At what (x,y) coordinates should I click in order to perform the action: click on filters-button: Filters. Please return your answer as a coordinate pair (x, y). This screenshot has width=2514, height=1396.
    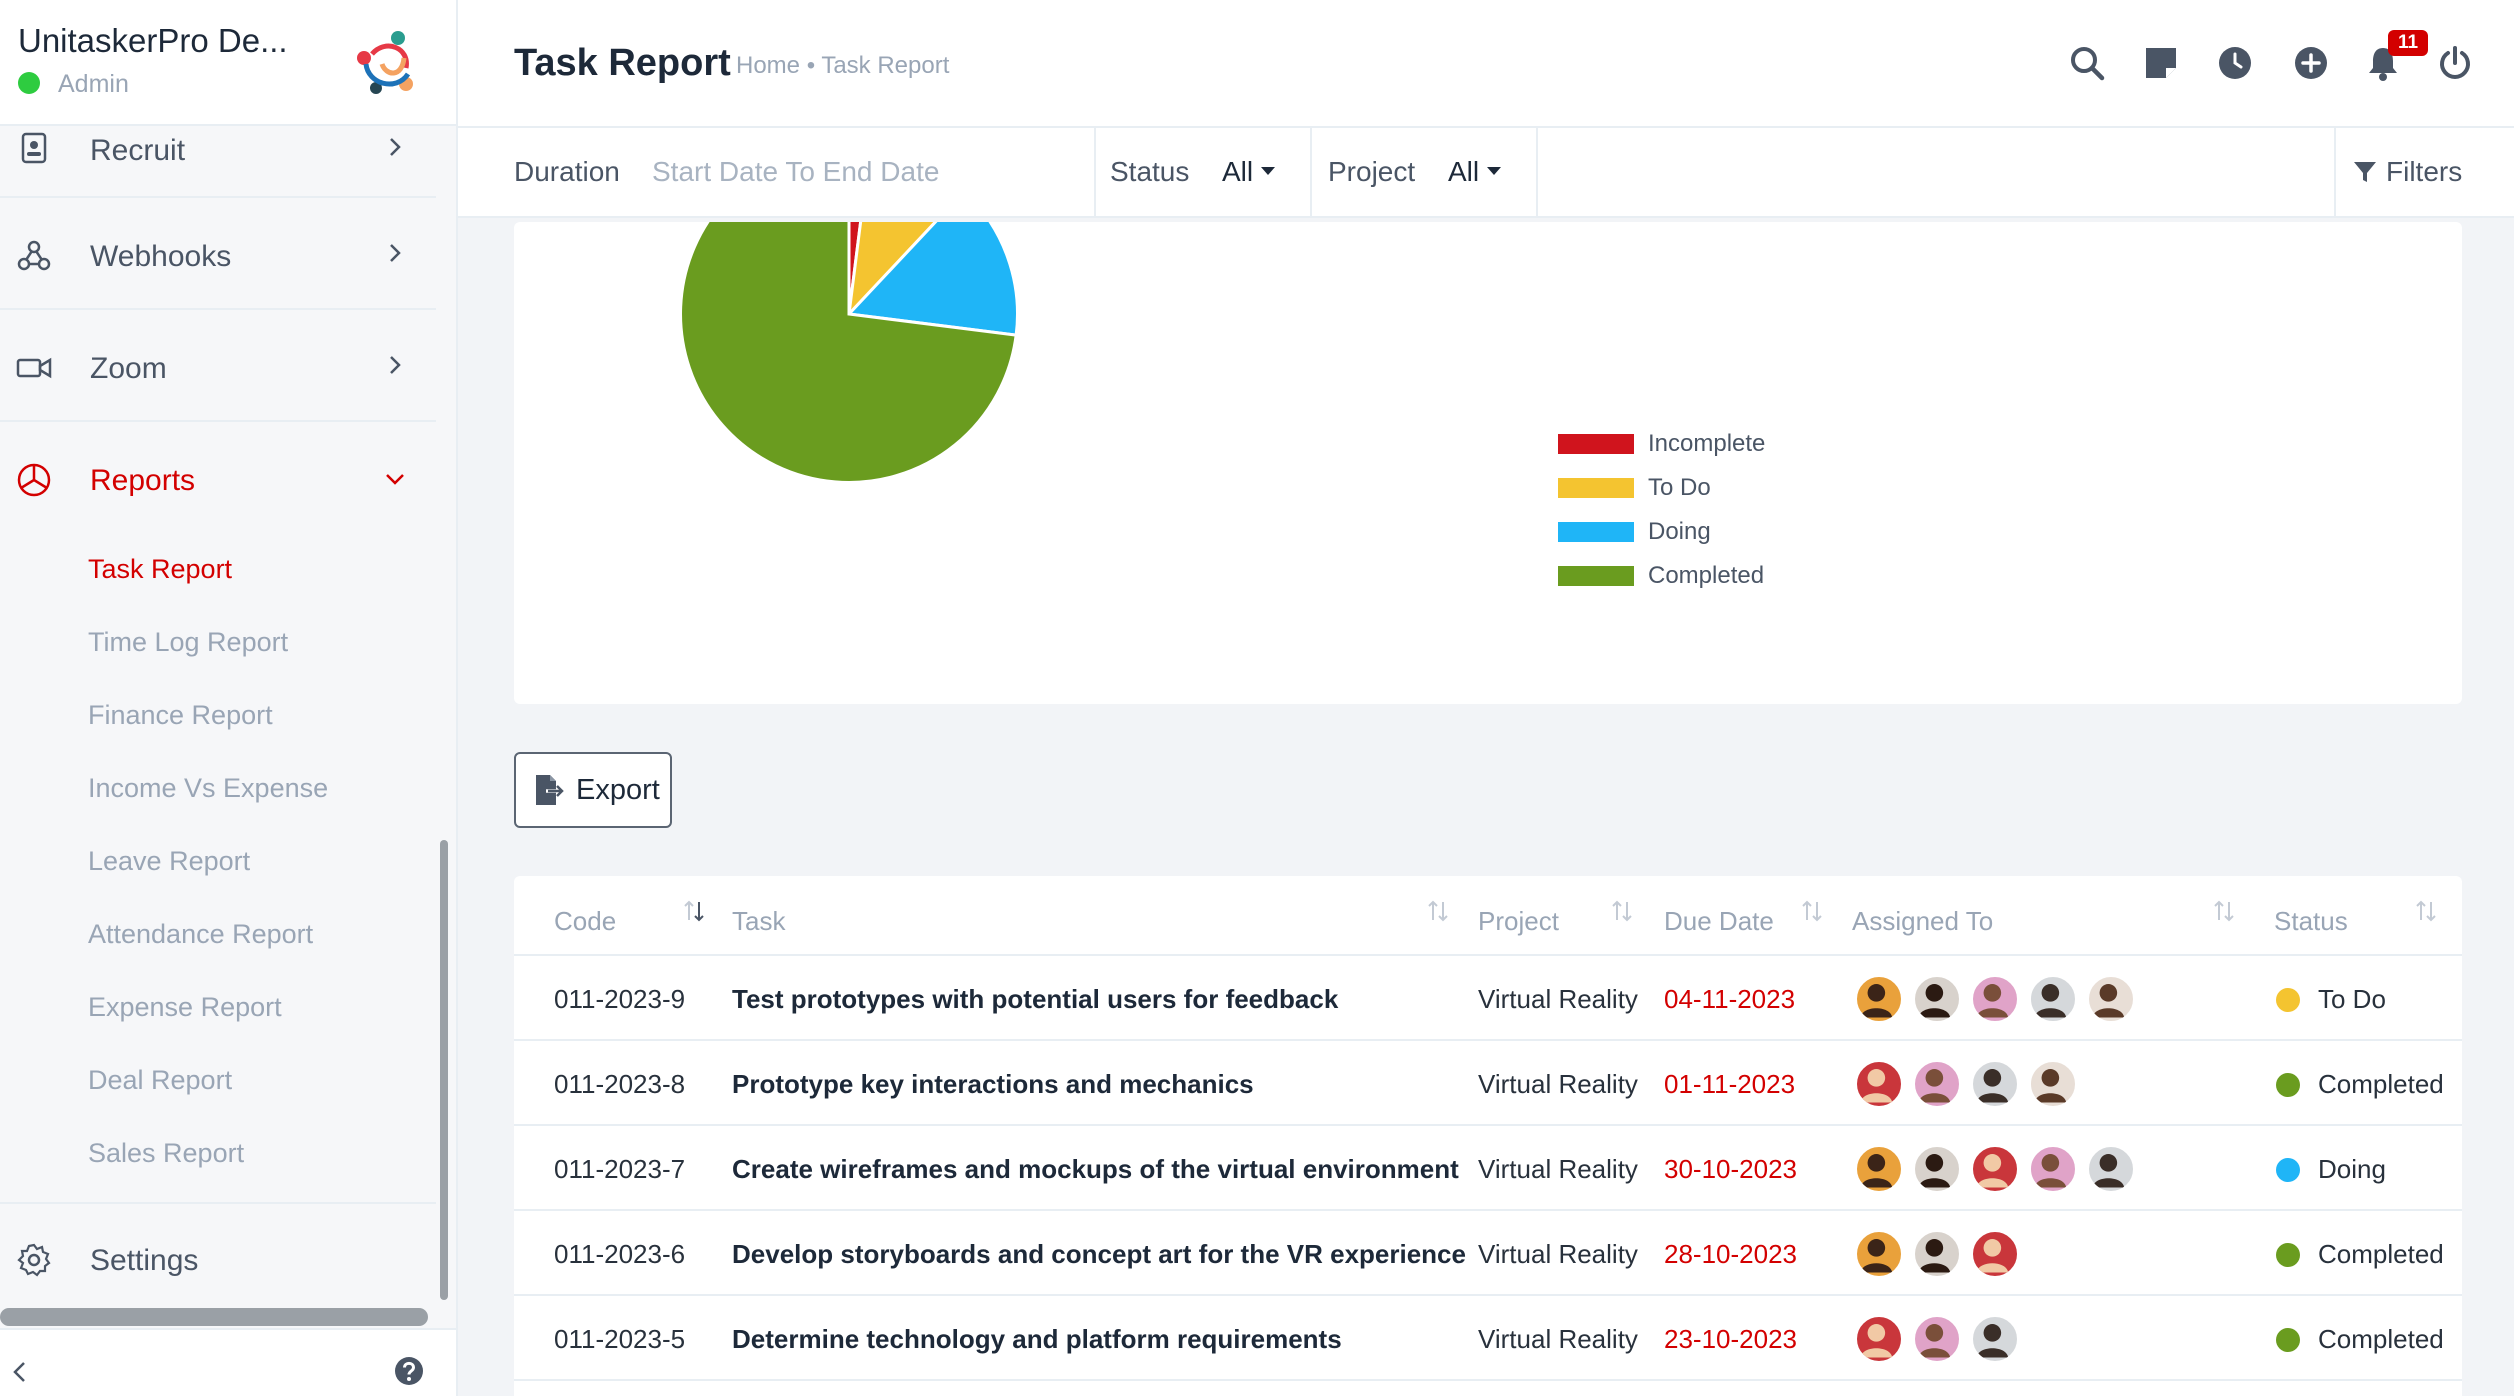
    Looking at the image, I should click on (2407, 172).